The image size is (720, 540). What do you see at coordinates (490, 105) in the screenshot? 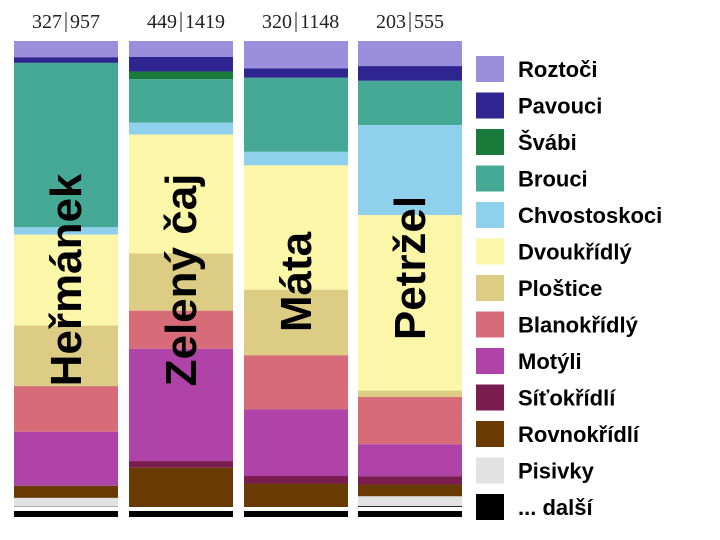
I see `legend-swatch-pavouci` at bounding box center [490, 105].